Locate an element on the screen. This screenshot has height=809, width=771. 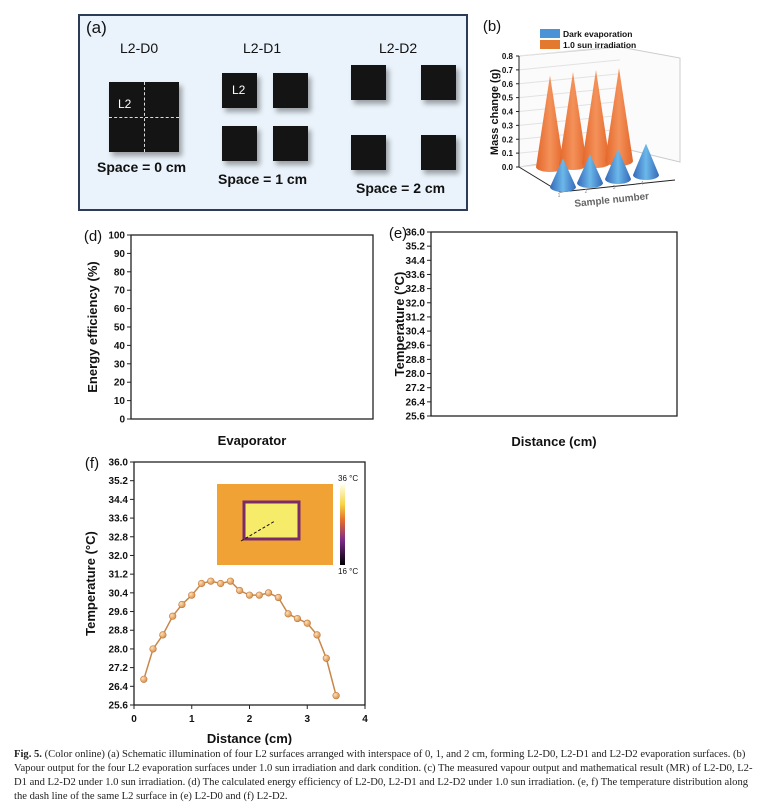
x-axis is located at coordinates (597, 179).